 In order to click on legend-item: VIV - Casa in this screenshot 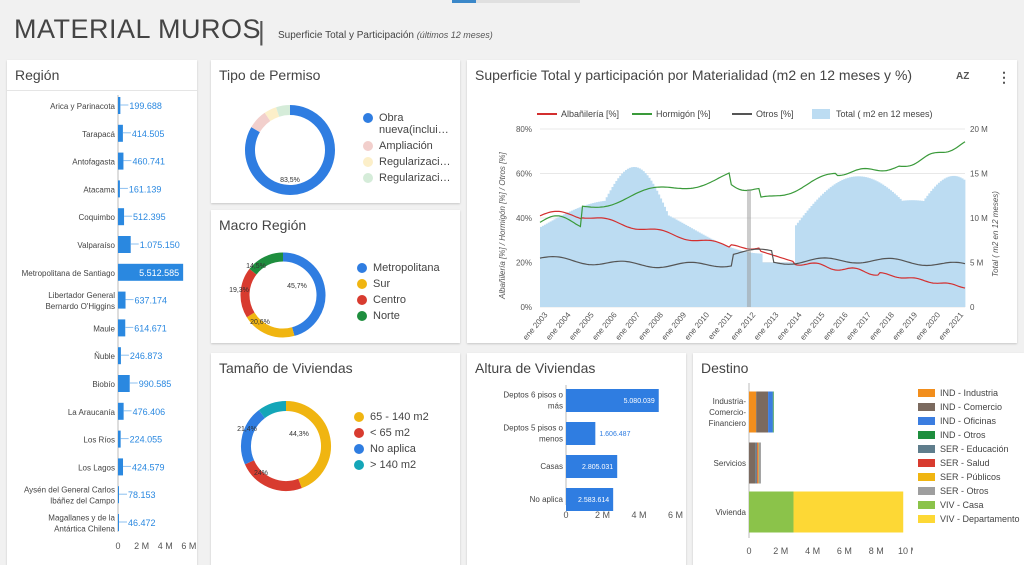, I will do `click(971, 505)`.